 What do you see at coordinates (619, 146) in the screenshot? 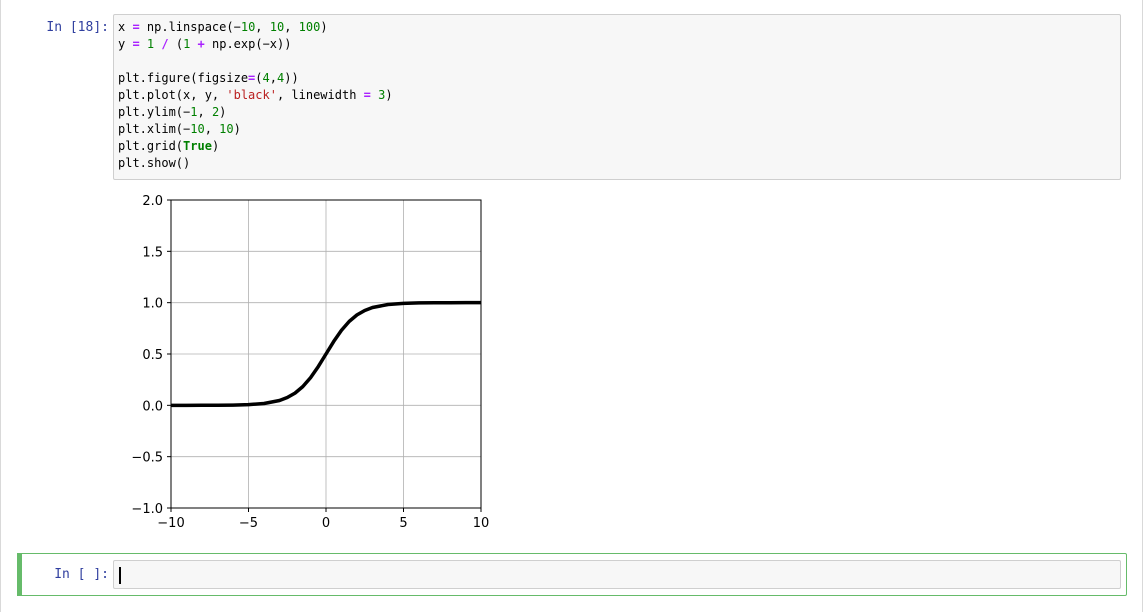
I see `code-line: plt.grid(True)` at bounding box center [619, 146].